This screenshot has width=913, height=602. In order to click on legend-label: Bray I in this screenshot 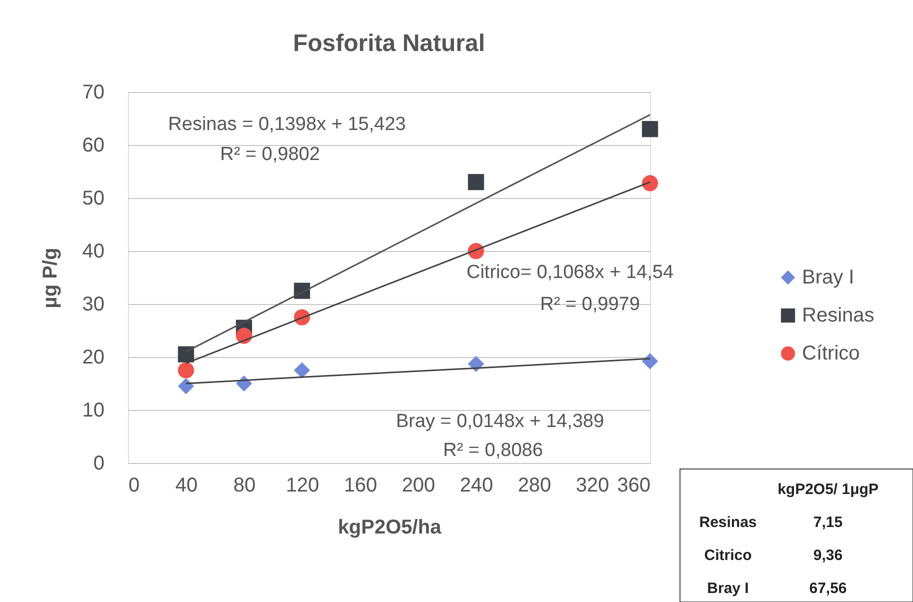, I will do `click(828, 277)`.